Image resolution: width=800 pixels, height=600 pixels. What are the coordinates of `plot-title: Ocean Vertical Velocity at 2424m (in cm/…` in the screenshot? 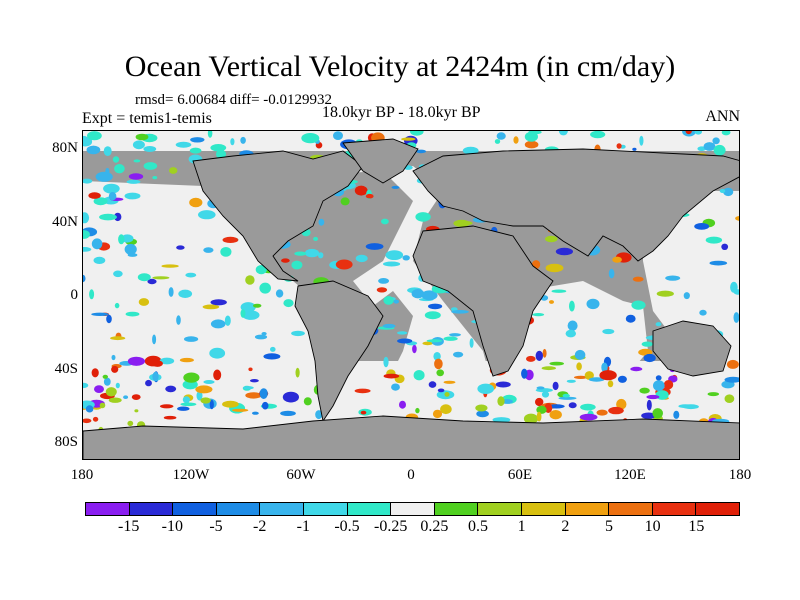 It's located at (400, 66).